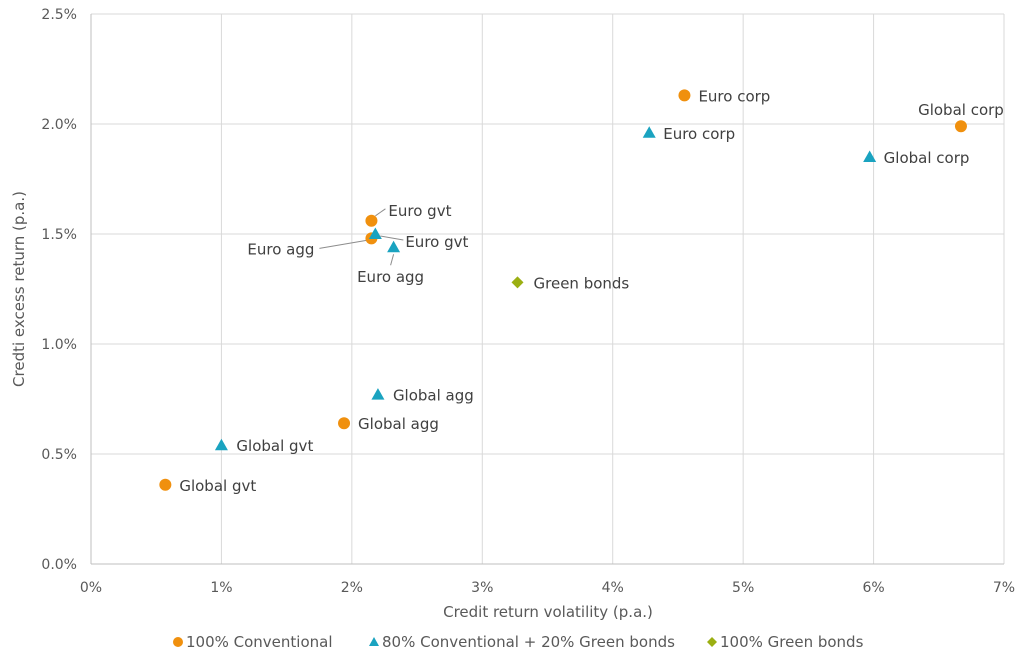 This screenshot has width=1016, height=664. I want to click on y-tick-label: 1.5%, so click(59, 235).